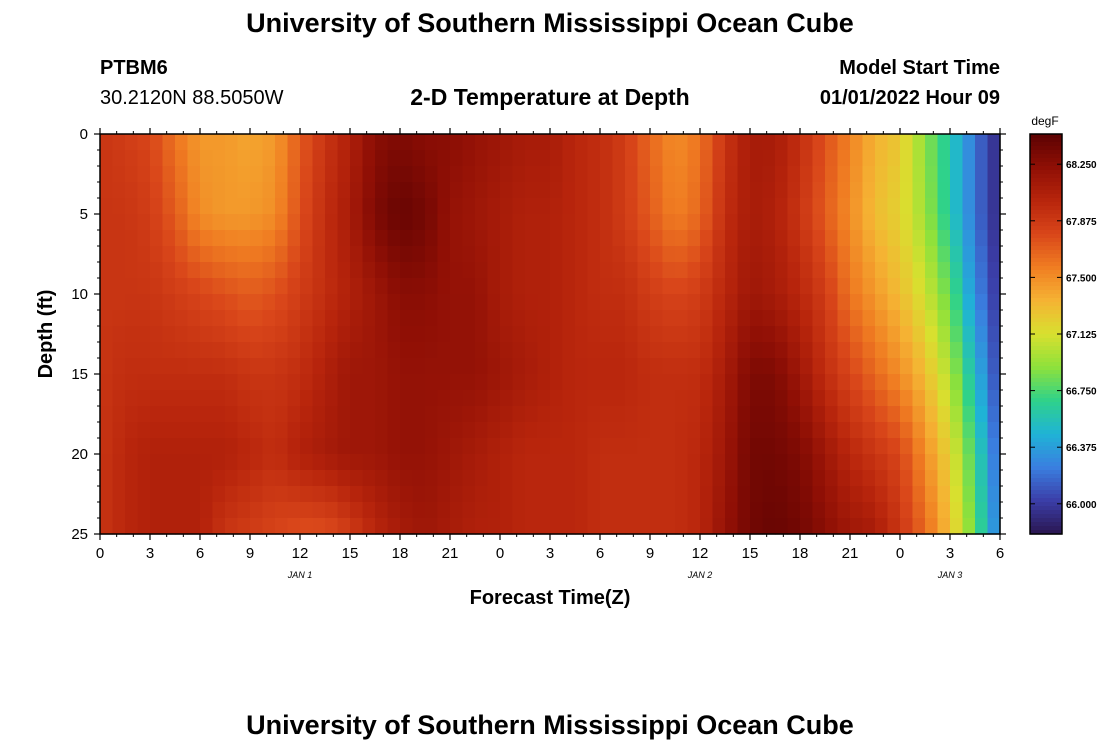  I want to click on x-tick-label: 12, so click(300, 553).